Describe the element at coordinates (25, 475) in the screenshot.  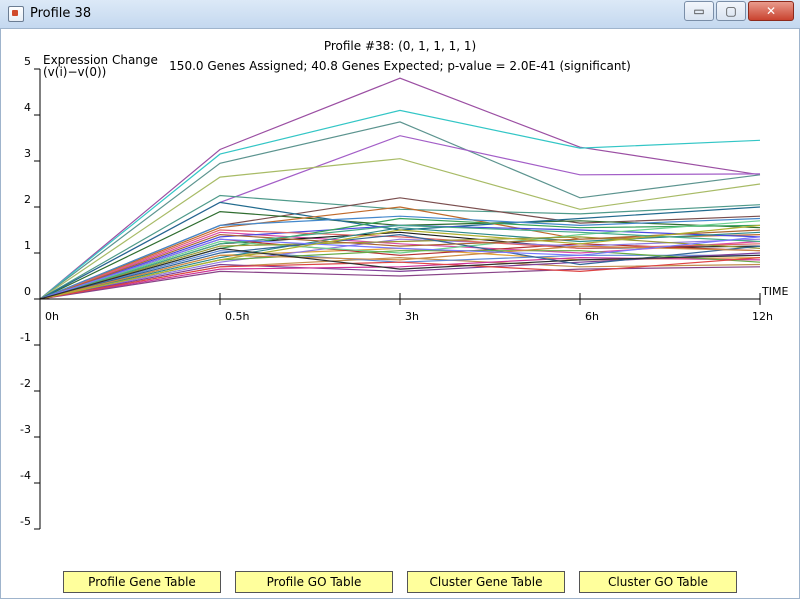
I see `y-tick-label--4: -4` at that location.